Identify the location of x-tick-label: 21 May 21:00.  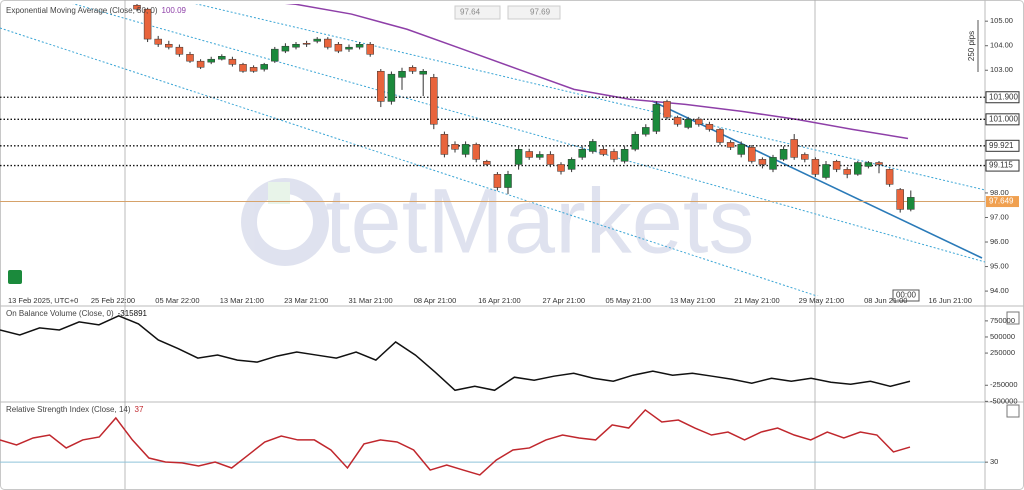
(756, 300).